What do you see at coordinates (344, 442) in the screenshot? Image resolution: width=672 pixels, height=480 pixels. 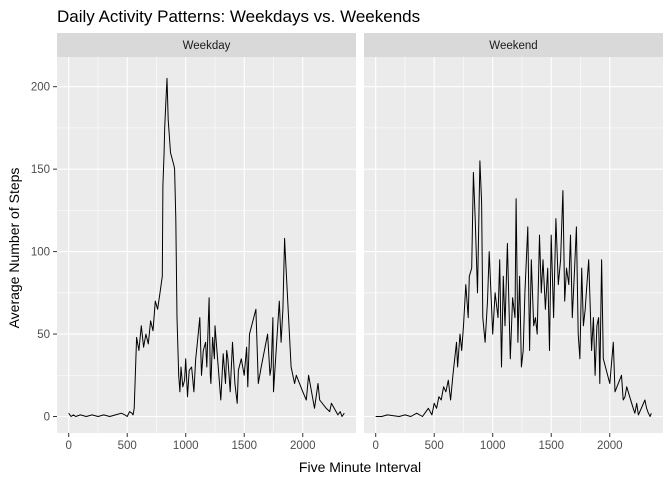 I see `x-axes: 0 500 1000 1500 2000 0 500 1000 1500 2000` at bounding box center [344, 442].